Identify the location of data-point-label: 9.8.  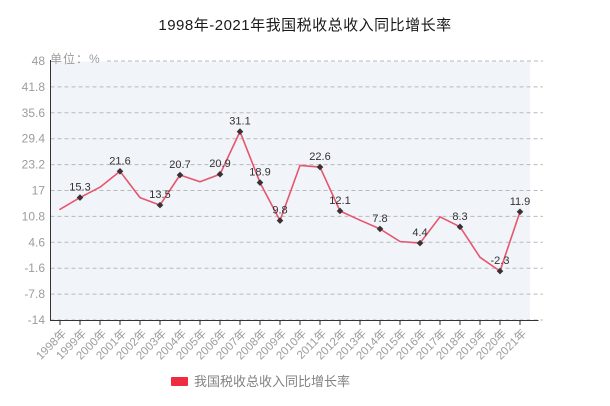
(279, 211).